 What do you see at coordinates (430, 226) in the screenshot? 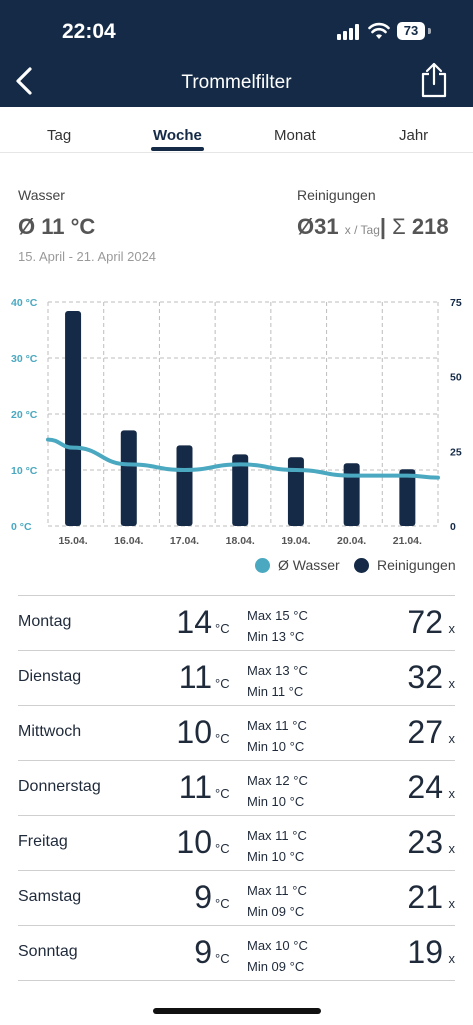
I see `cleanings-total-value: 218` at bounding box center [430, 226].